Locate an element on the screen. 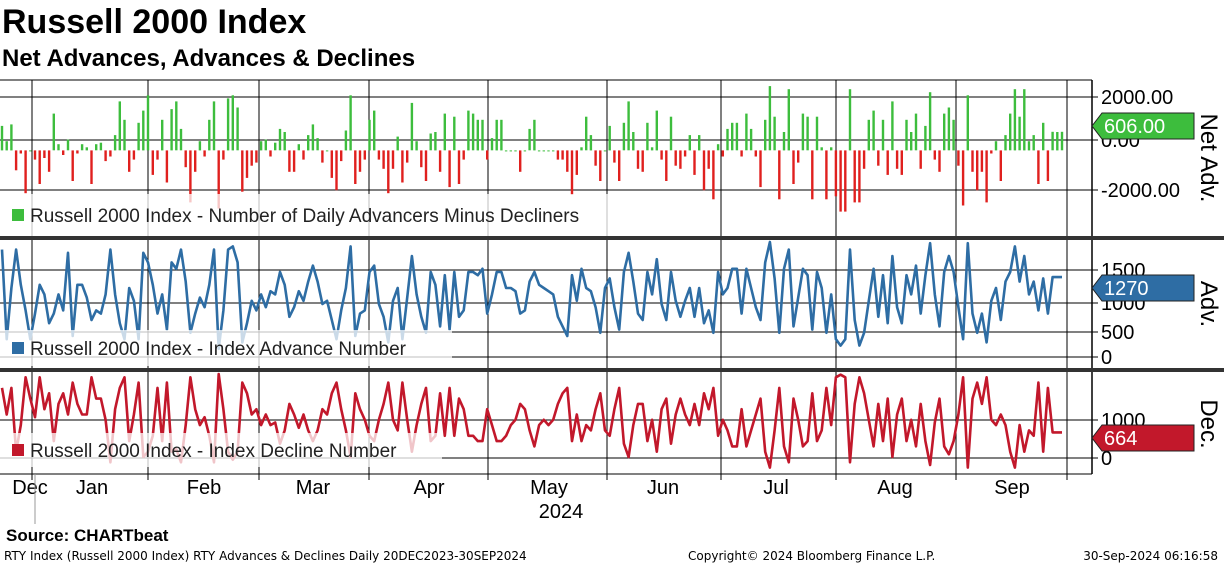 This screenshot has width=1224, height=566. legend-dec-box is located at coordinates (221, 450).